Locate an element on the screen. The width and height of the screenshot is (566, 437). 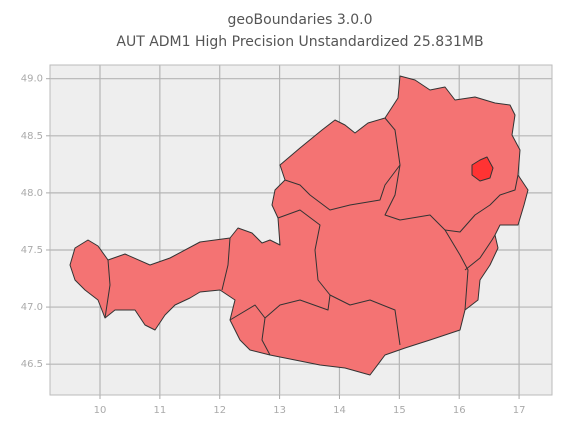
y-tick-label: 48.0 is located at coordinates (32, 193).